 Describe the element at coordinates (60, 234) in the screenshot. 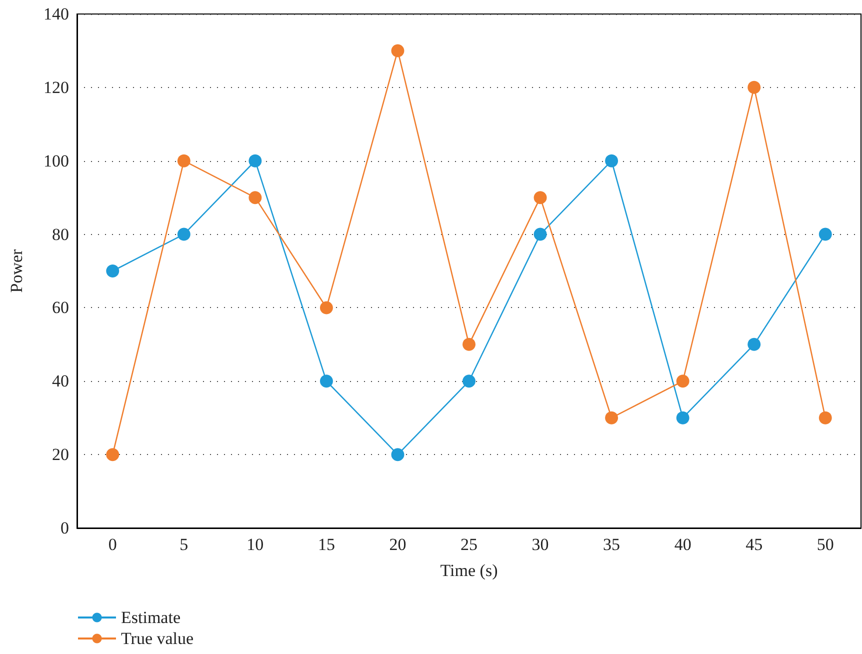

I see `y-tick-label: 80` at that location.